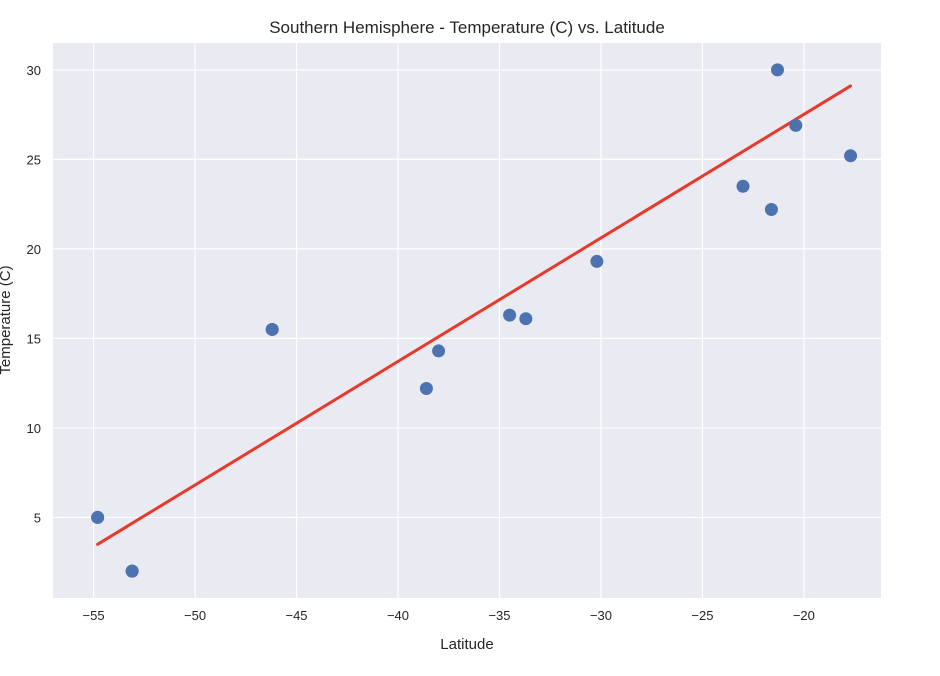  I want to click on x-tick-label: −50, so click(195, 615).